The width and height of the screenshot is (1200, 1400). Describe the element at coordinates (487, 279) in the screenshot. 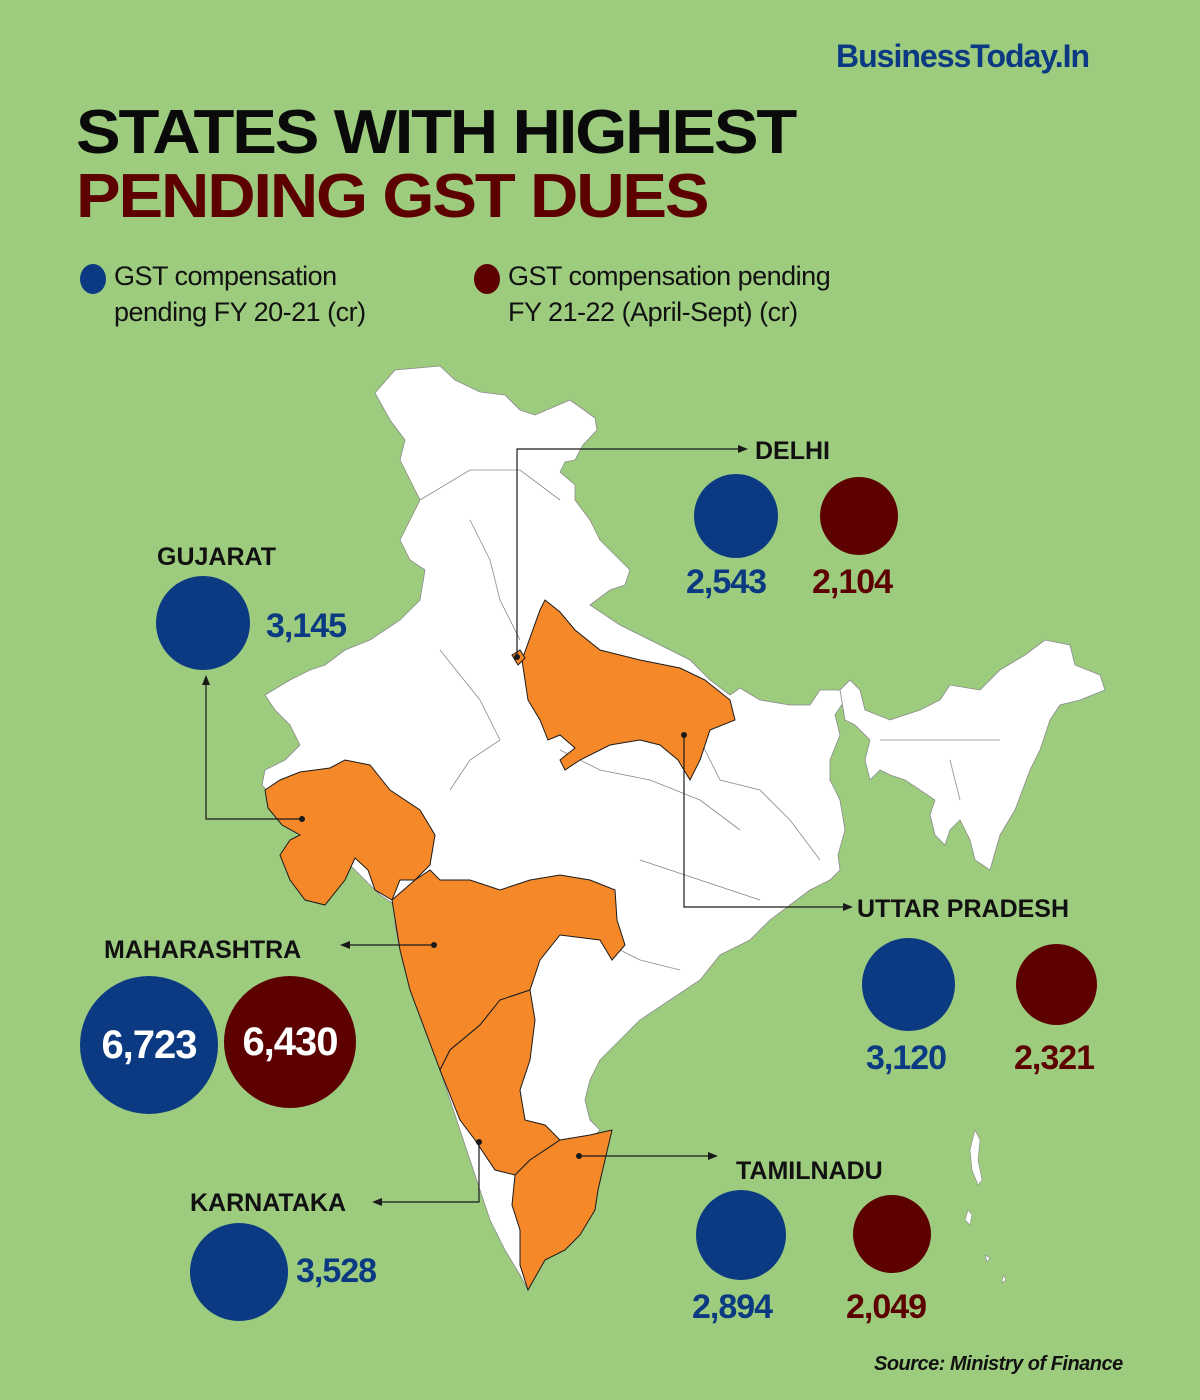

I see `legend-dot-fy2122` at that location.